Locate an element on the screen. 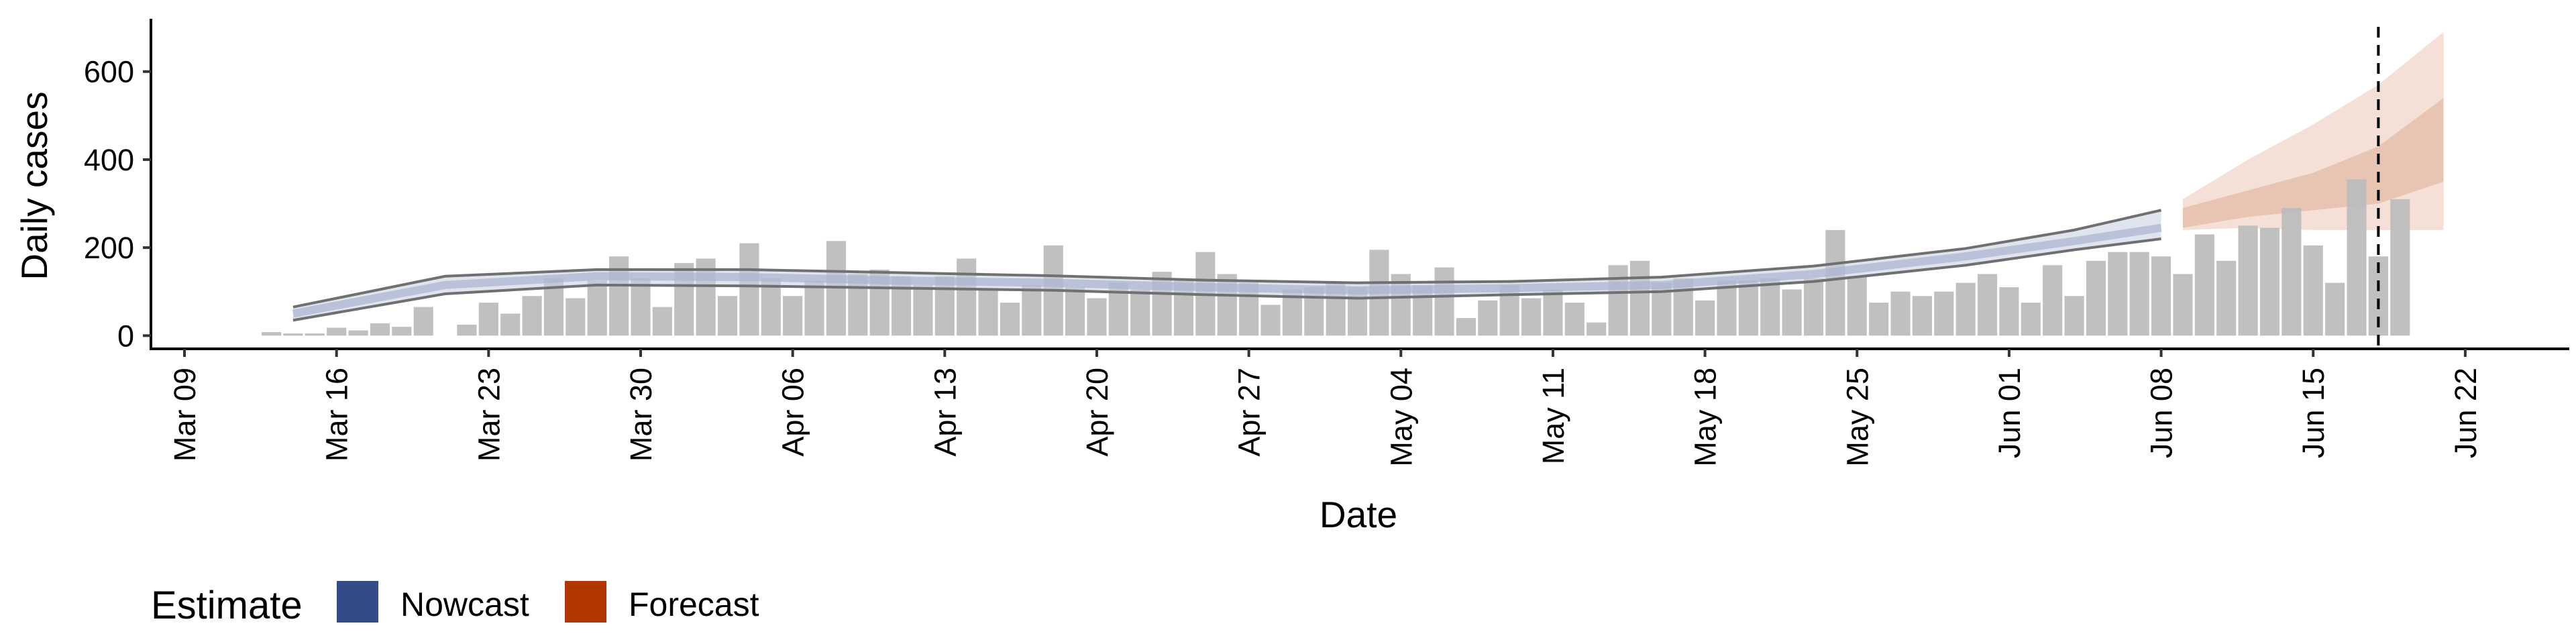 This screenshot has width=2576, height=644. x-tick-label: May 25 is located at coordinates (1857, 417).